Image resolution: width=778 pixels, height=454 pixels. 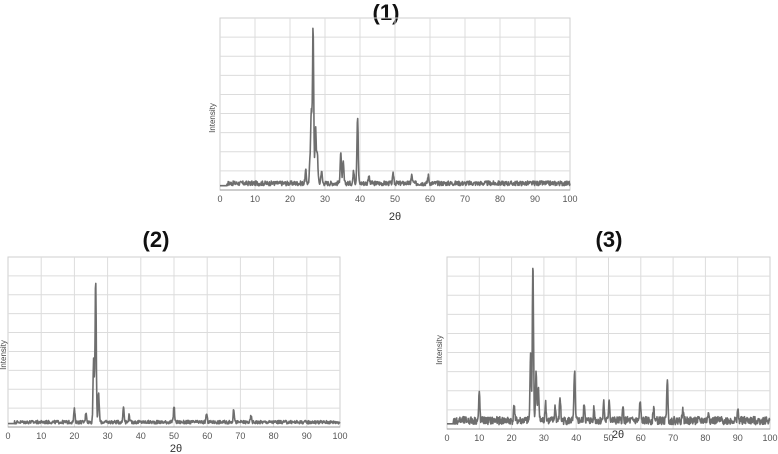 I want to click on panel-2-title: (2), so click(x=156, y=239).